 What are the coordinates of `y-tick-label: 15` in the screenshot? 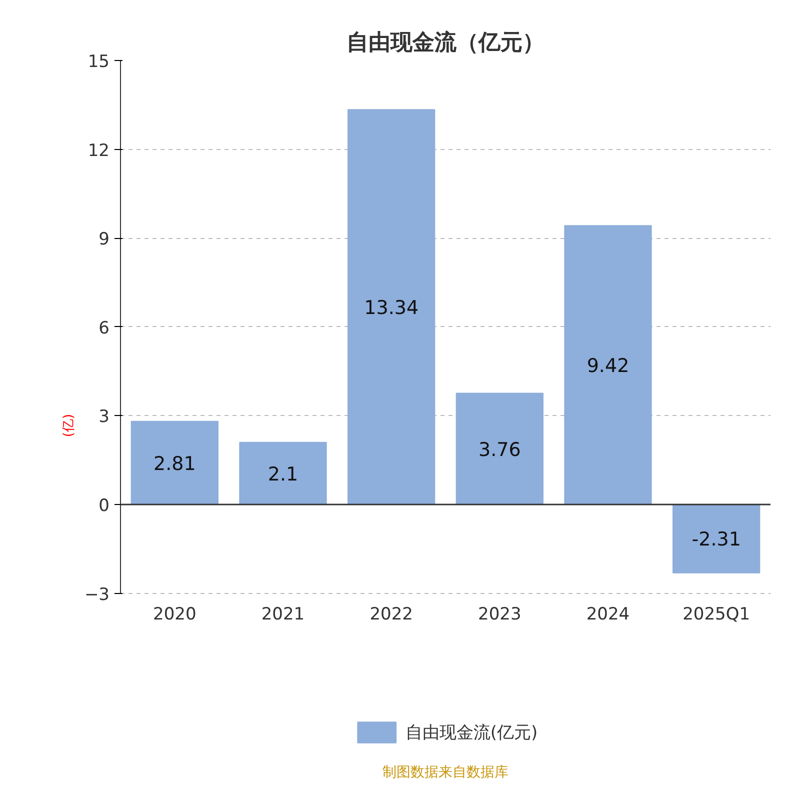 It's located at (99, 62).